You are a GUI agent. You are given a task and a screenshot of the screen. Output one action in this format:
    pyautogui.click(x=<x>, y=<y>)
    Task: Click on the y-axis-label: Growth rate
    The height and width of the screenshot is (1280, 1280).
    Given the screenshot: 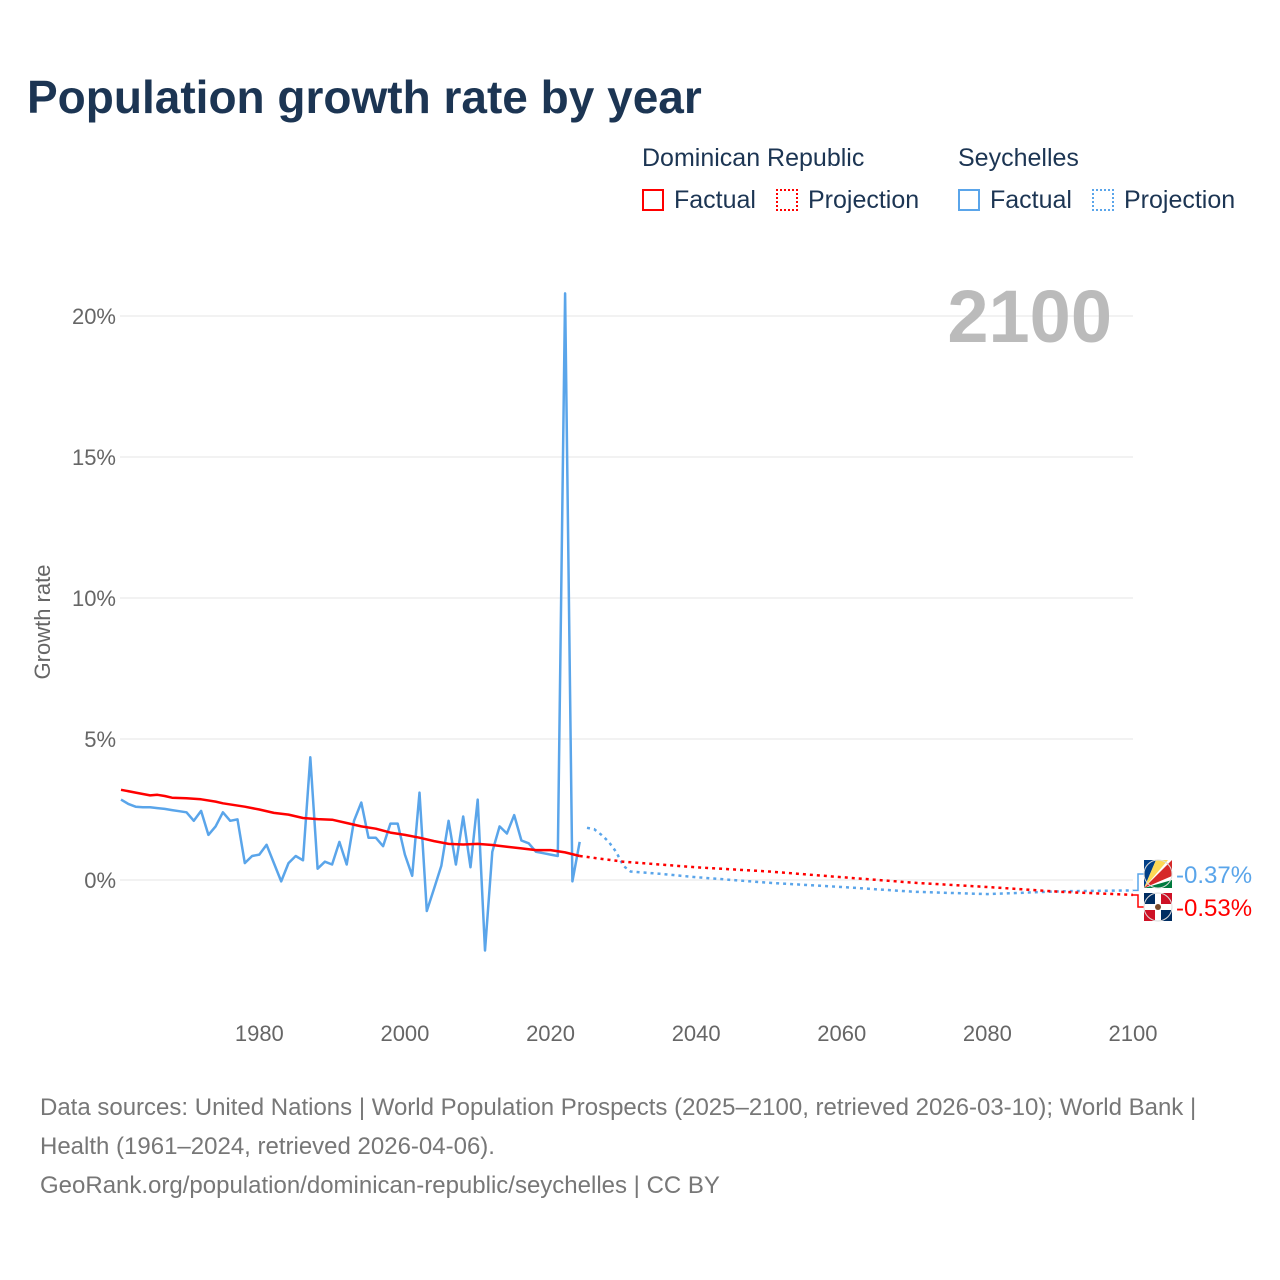 What is the action you would take?
    pyautogui.click(x=42, y=622)
    